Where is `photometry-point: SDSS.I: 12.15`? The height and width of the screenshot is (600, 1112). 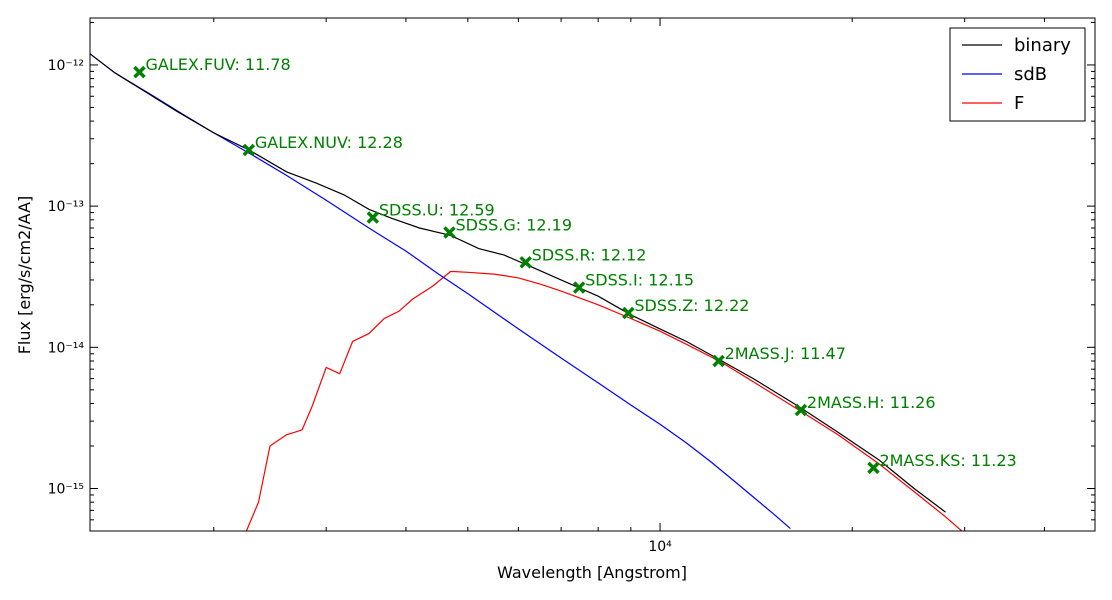 photometry-point: SDSS.I: 12.15 is located at coordinates (633, 282).